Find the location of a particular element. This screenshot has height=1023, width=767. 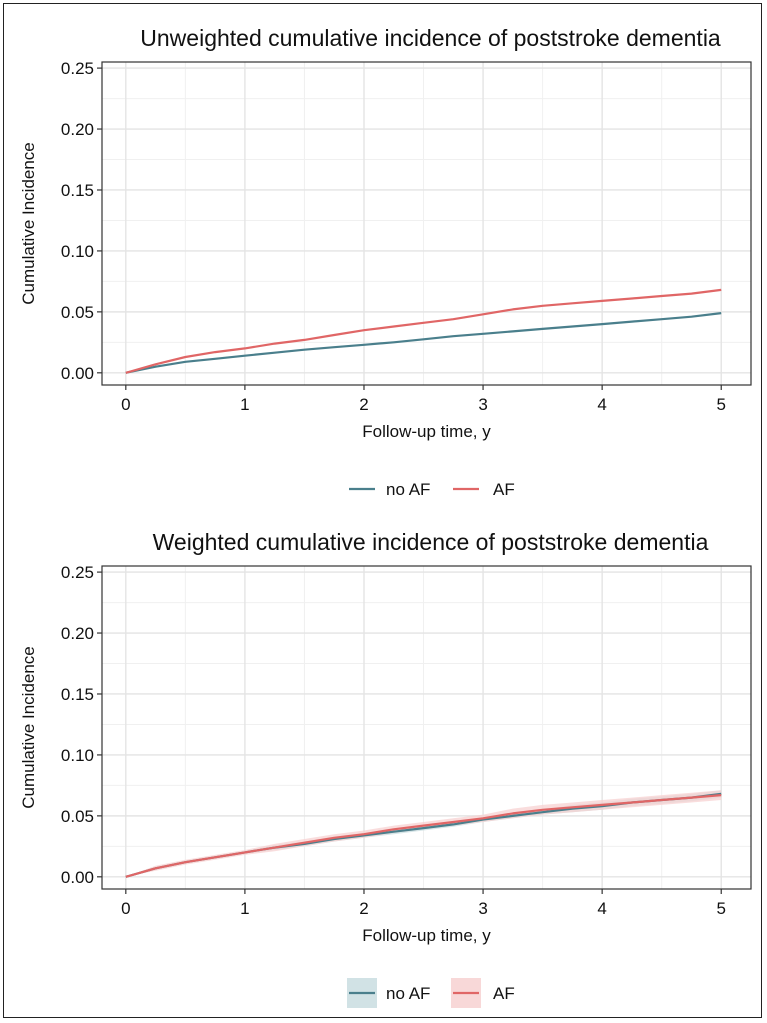

series-line-no-af is located at coordinates (423, 343).